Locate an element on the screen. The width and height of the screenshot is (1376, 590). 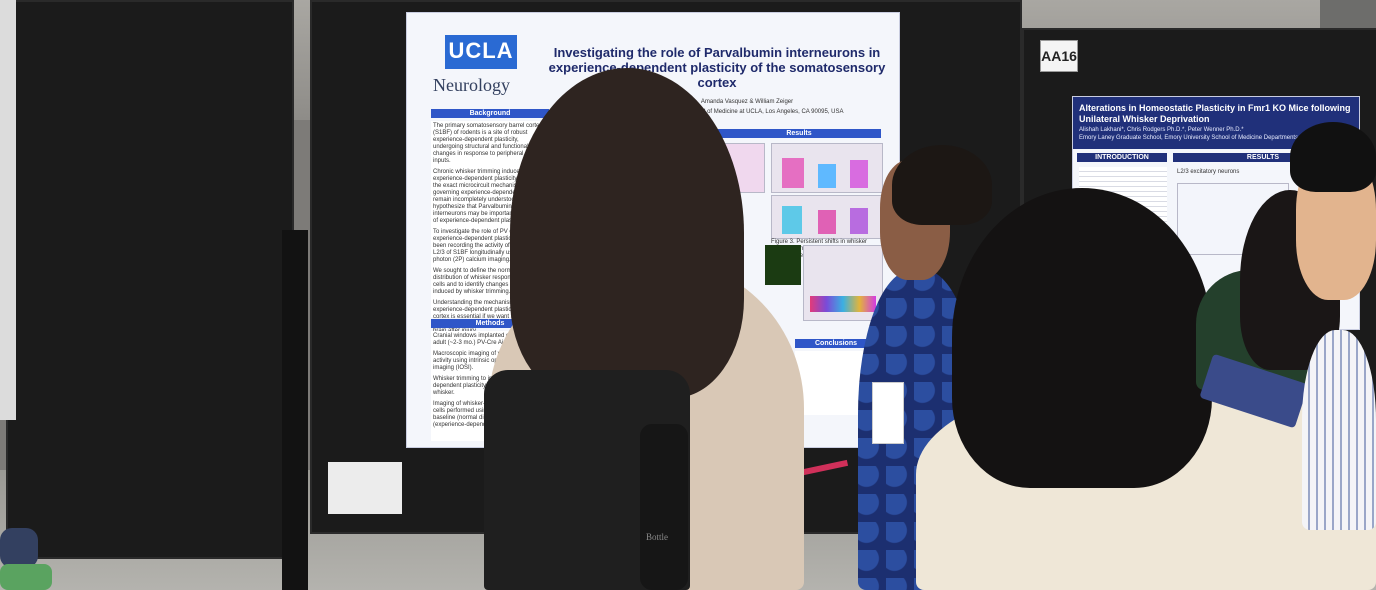
chart-label: L2/3 excitatory neurons is located at coordinates (1208, 172).